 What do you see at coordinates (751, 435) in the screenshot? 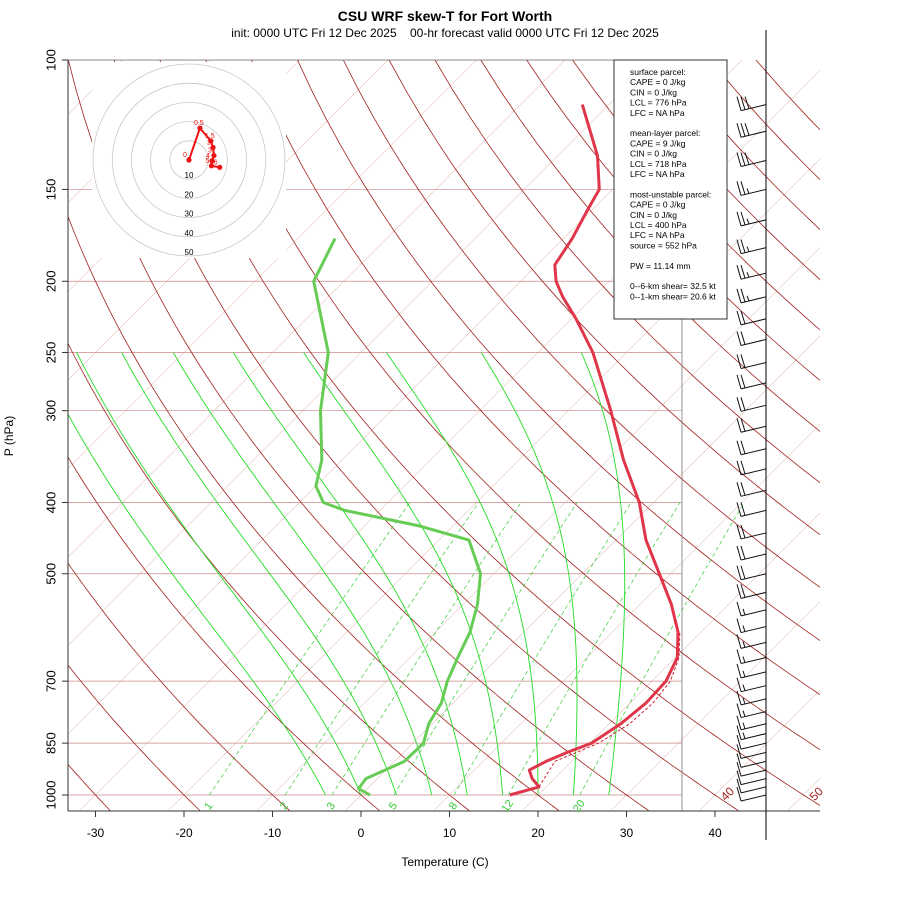
I see `wind-barbs` at bounding box center [751, 435].